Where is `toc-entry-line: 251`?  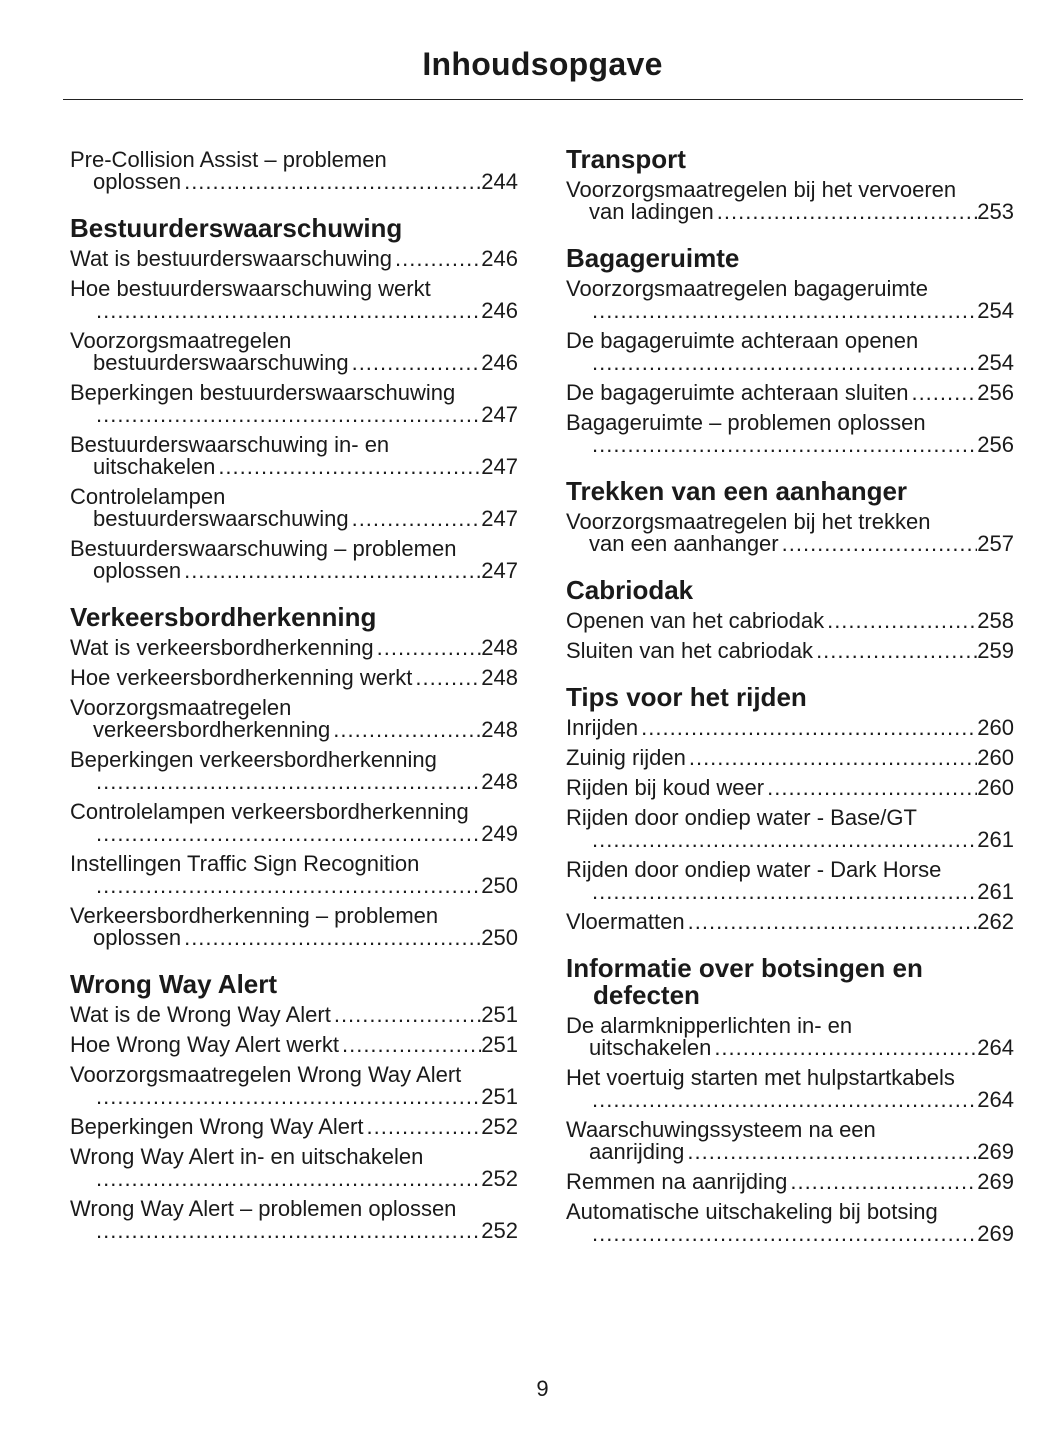
toc-entry-line: 251 is located at coordinates (294, 1097).